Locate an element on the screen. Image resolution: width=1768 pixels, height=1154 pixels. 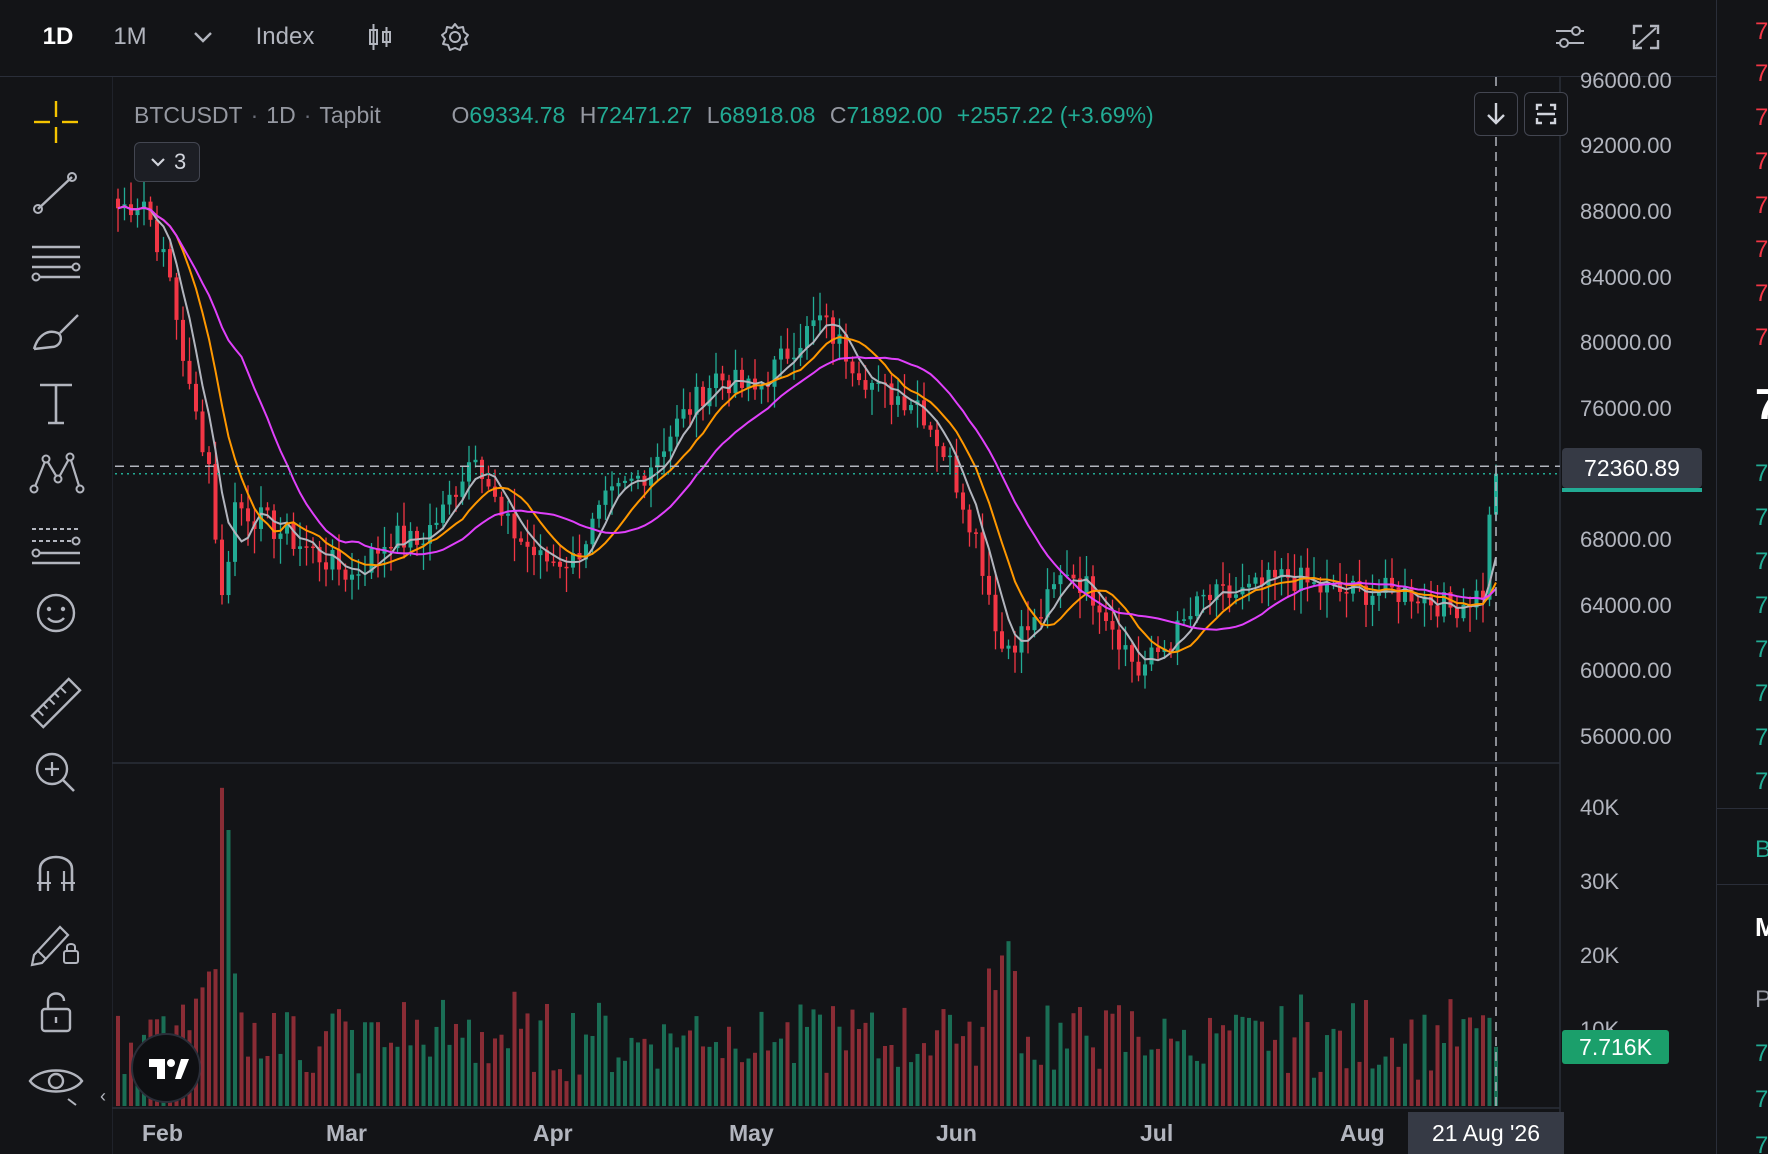
interval-1d-button: 1D is located at coordinates (58, 36).